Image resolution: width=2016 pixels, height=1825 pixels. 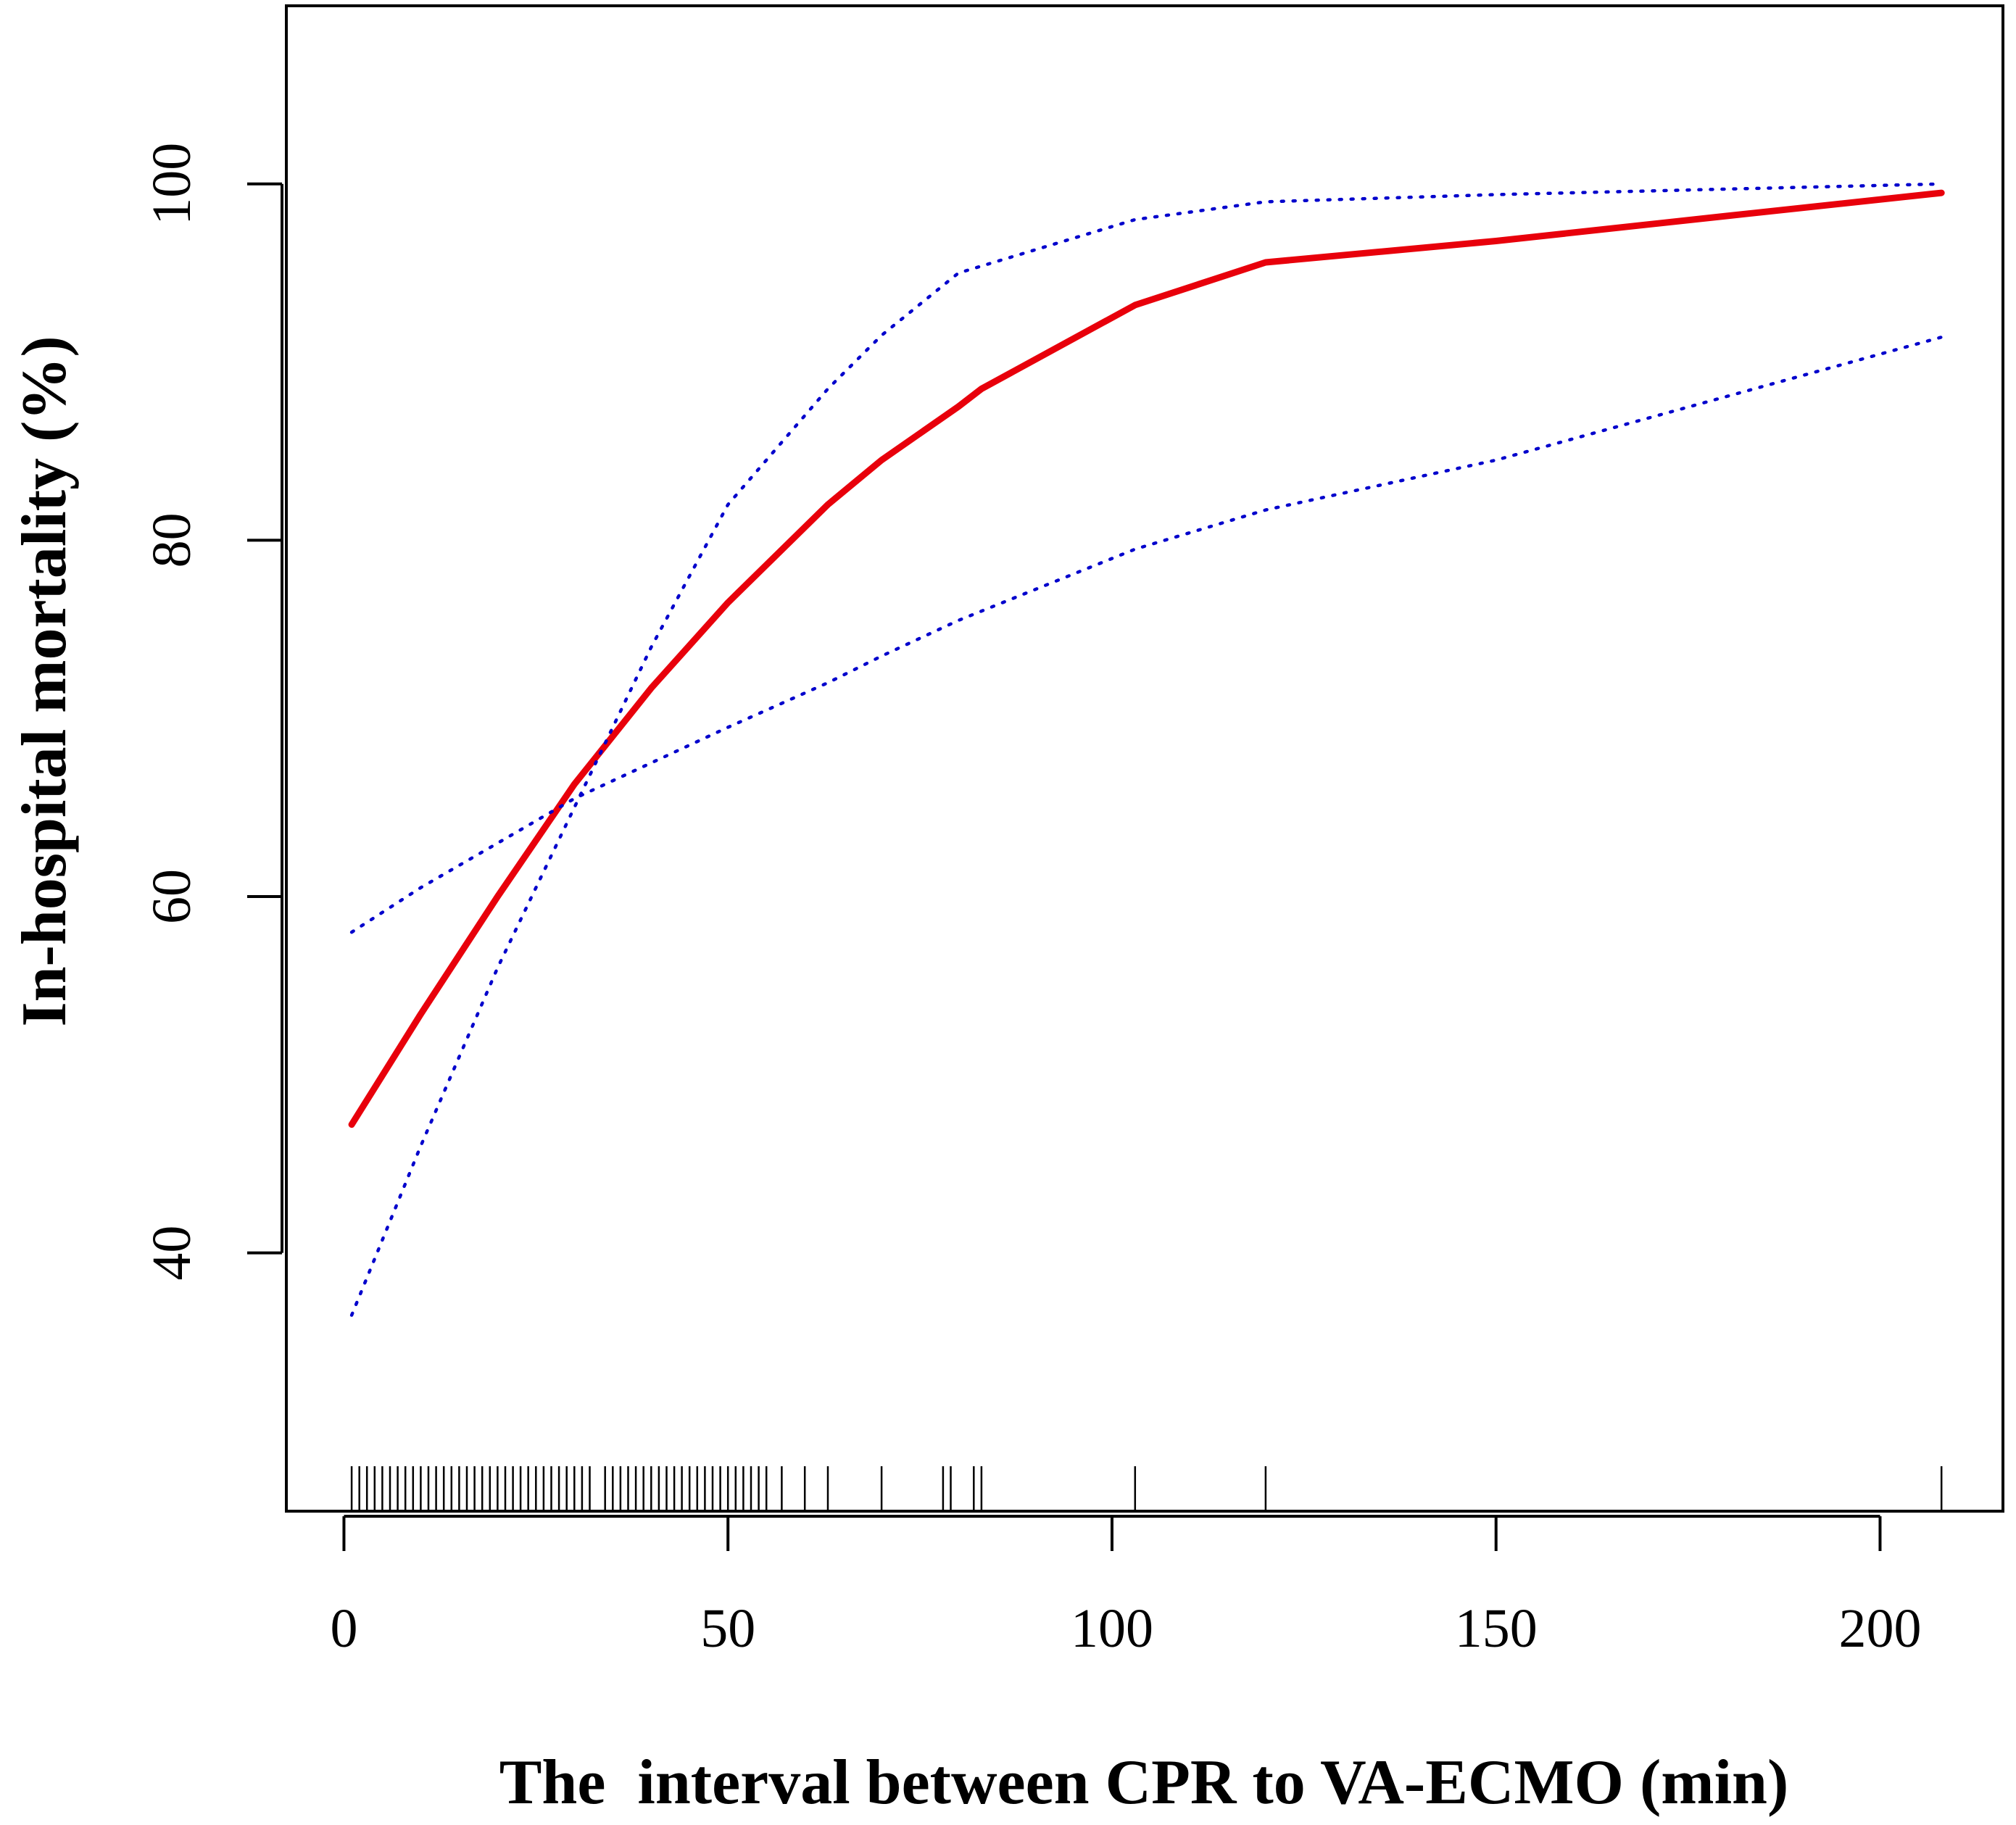 I want to click on y-tick-label: 100, so click(x=172, y=184).